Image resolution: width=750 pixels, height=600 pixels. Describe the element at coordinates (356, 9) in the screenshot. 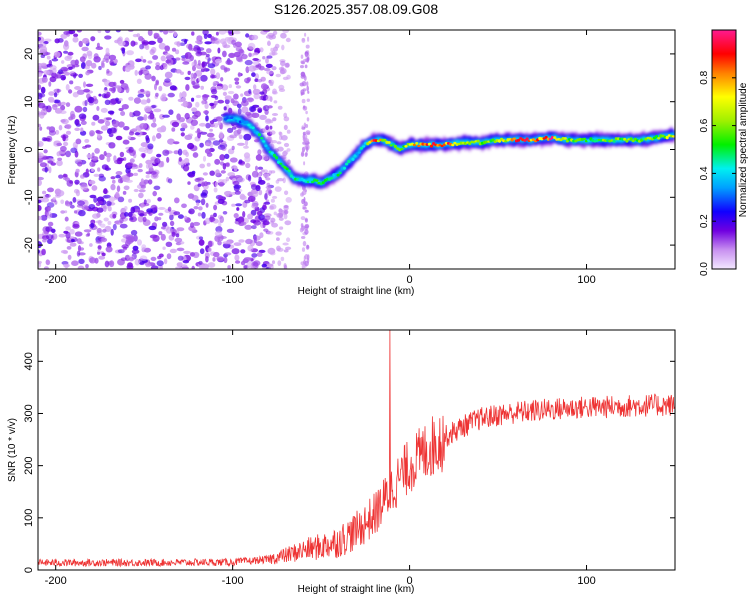

I see `chart-title: S126.2025.357.08.09.G08` at that location.